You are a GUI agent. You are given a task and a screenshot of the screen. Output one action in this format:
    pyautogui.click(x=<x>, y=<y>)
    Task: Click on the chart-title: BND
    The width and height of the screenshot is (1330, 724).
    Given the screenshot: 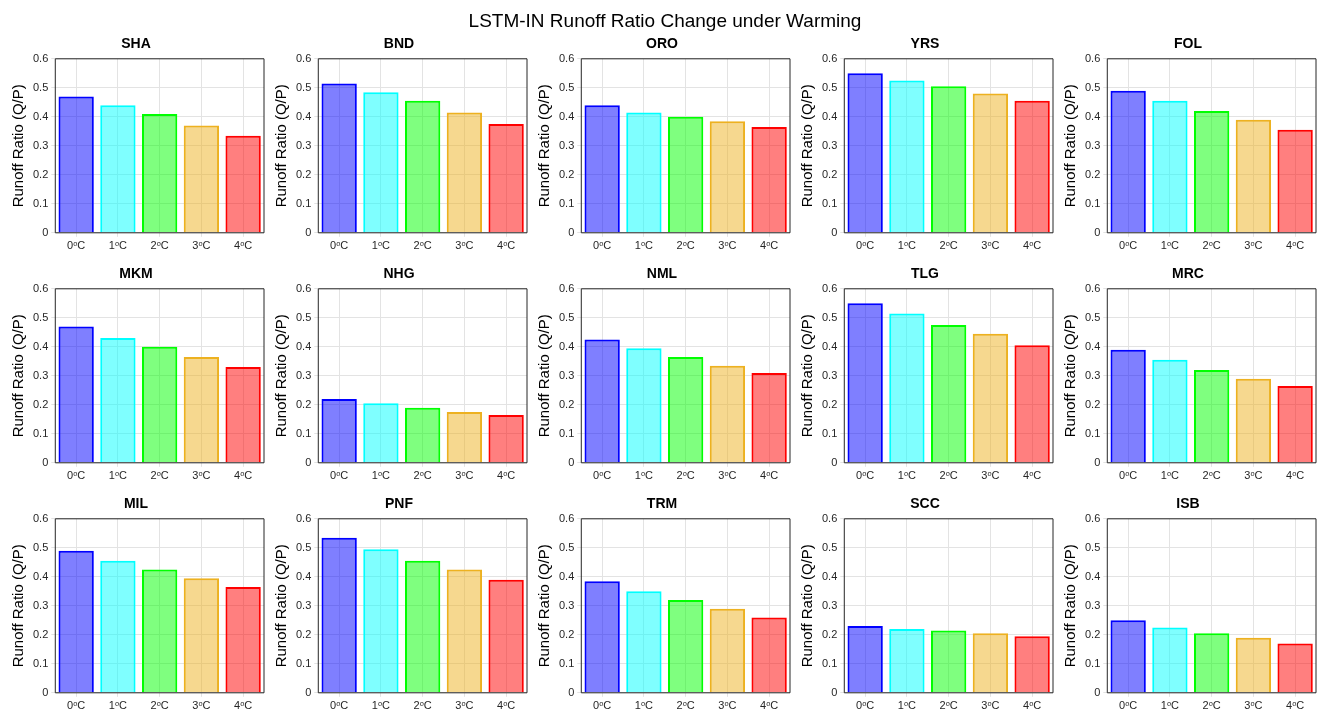 What is the action you would take?
    pyautogui.click(x=399, y=43)
    